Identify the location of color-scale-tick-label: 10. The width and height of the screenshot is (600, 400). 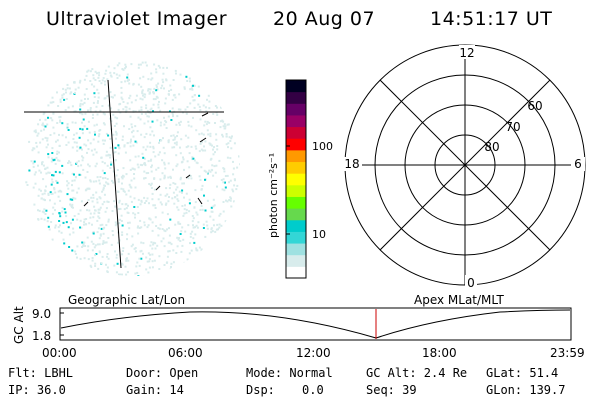
(319, 234).